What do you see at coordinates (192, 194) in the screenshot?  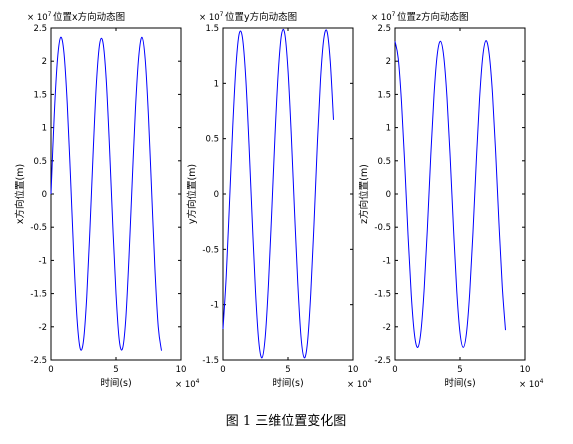 I see `y-axis-label: y方向位置(m)` at bounding box center [192, 194].